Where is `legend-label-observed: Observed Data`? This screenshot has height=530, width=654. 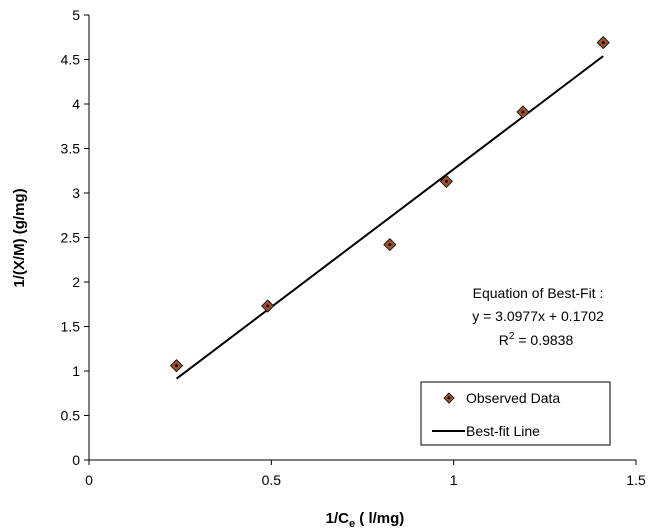
legend-label-observed: Observed Data is located at coordinates (513, 398).